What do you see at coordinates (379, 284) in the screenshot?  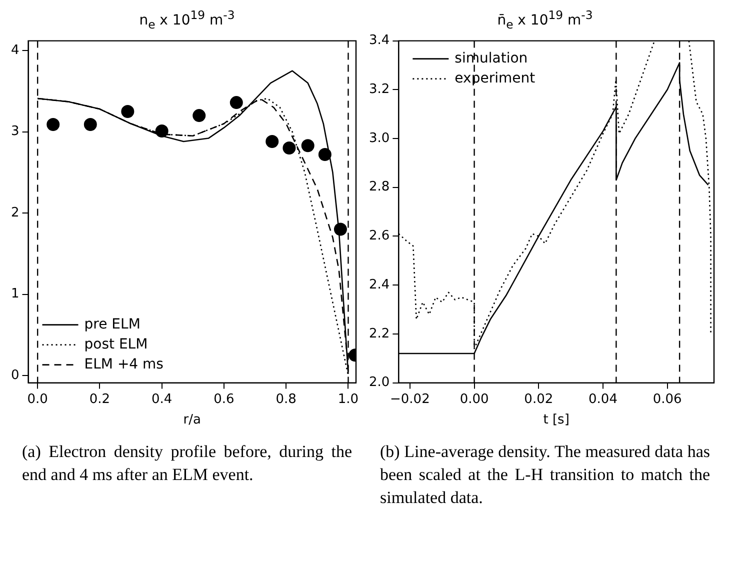 I see `y-tick-label: 2.4` at bounding box center [379, 284].